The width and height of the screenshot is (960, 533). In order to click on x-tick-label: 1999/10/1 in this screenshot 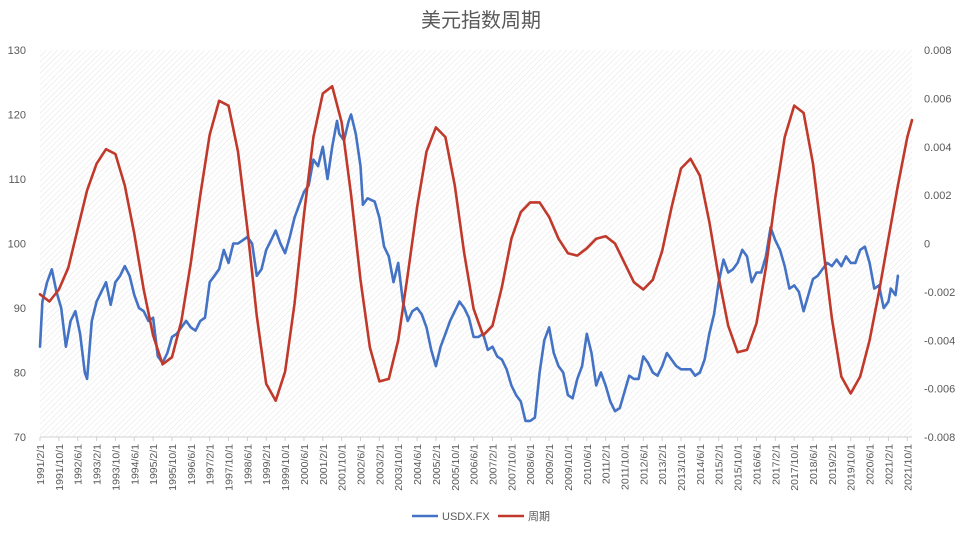, I will do `click(286, 467)`.